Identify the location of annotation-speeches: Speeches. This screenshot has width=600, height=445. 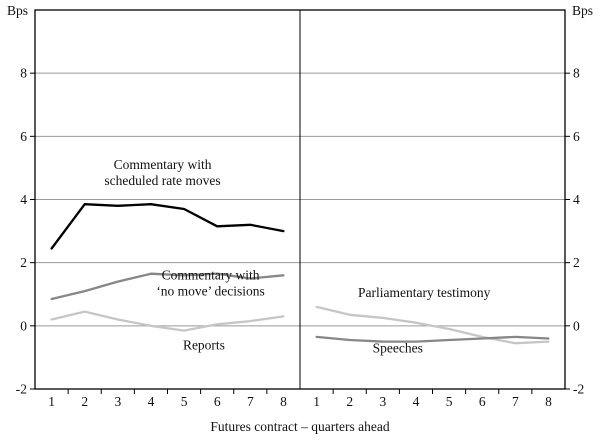
(398, 347).